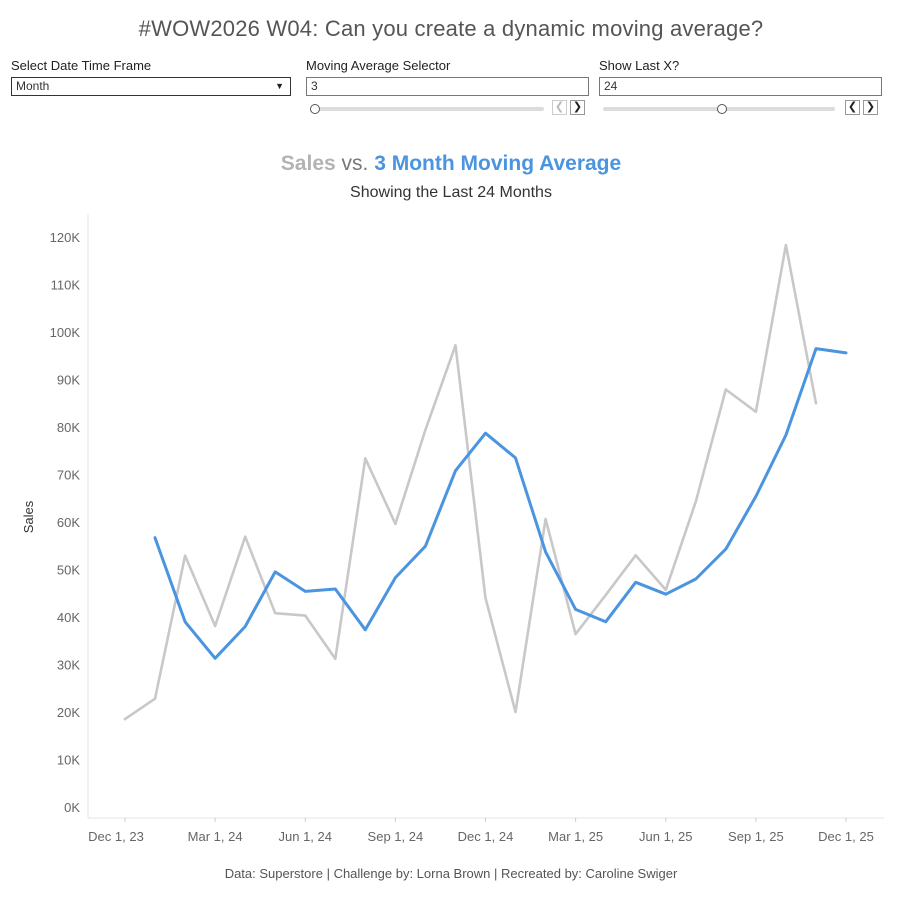 The height and width of the screenshot is (901, 902). What do you see at coordinates (846, 836) in the screenshot?
I see `x-tick-label: Dec 1, 25` at bounding box center [846, 836].